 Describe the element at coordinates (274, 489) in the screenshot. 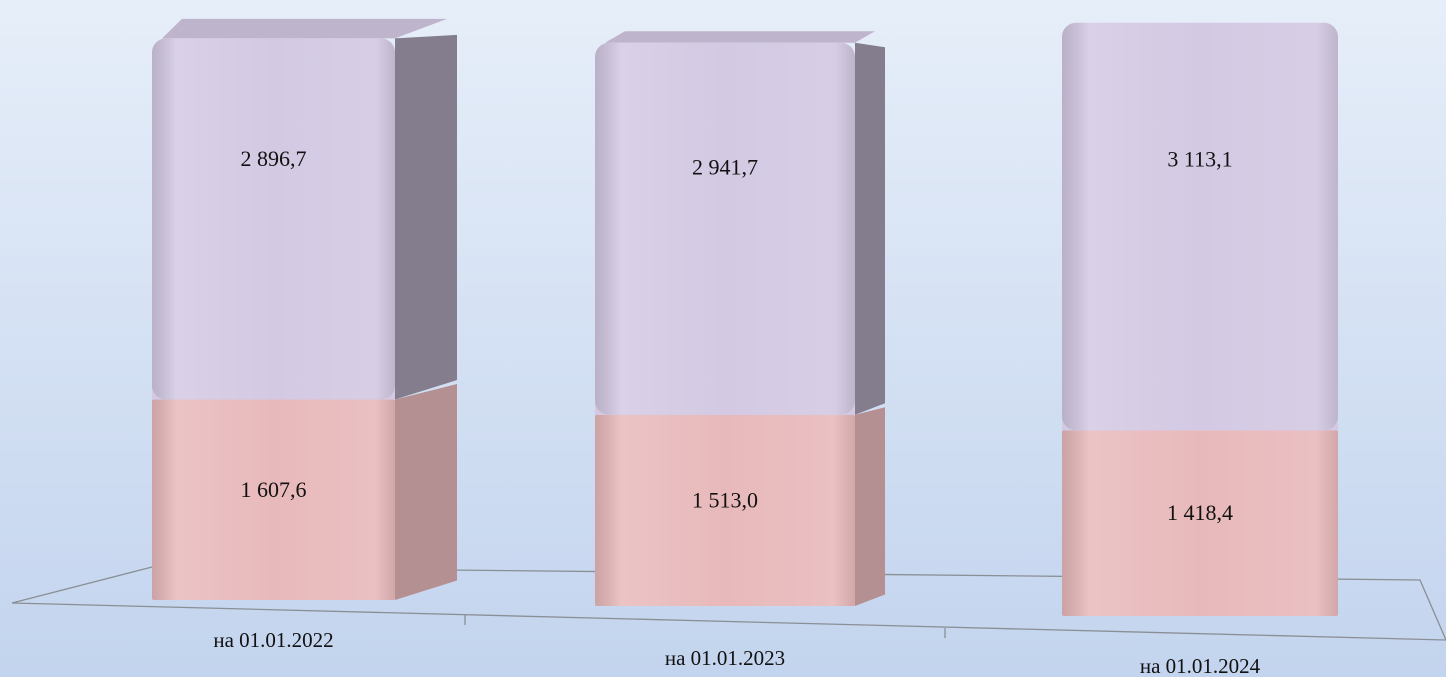

I see `value-label: 1 607,6` at that location.